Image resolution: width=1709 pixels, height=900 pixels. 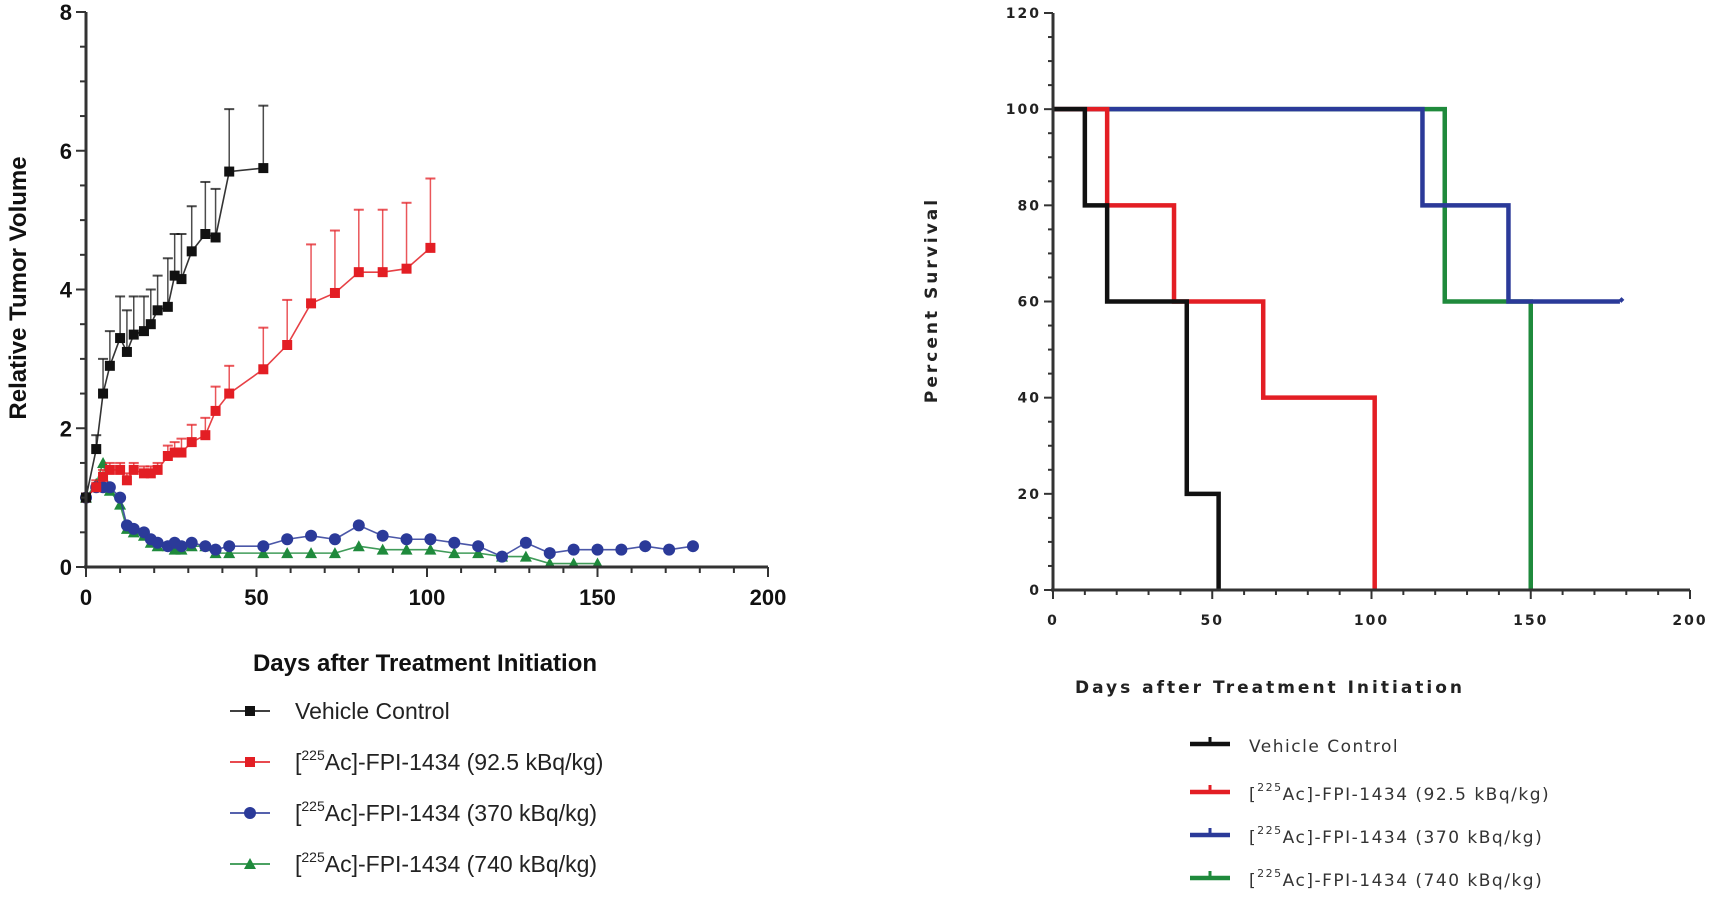 I want to click on y-tick-label: 4, so click(x=66, y=290).